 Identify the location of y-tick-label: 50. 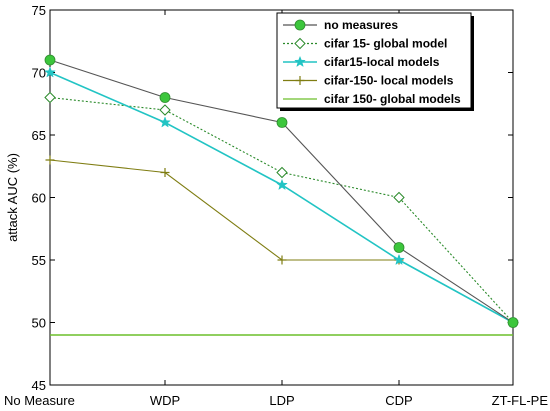
(39, 323).